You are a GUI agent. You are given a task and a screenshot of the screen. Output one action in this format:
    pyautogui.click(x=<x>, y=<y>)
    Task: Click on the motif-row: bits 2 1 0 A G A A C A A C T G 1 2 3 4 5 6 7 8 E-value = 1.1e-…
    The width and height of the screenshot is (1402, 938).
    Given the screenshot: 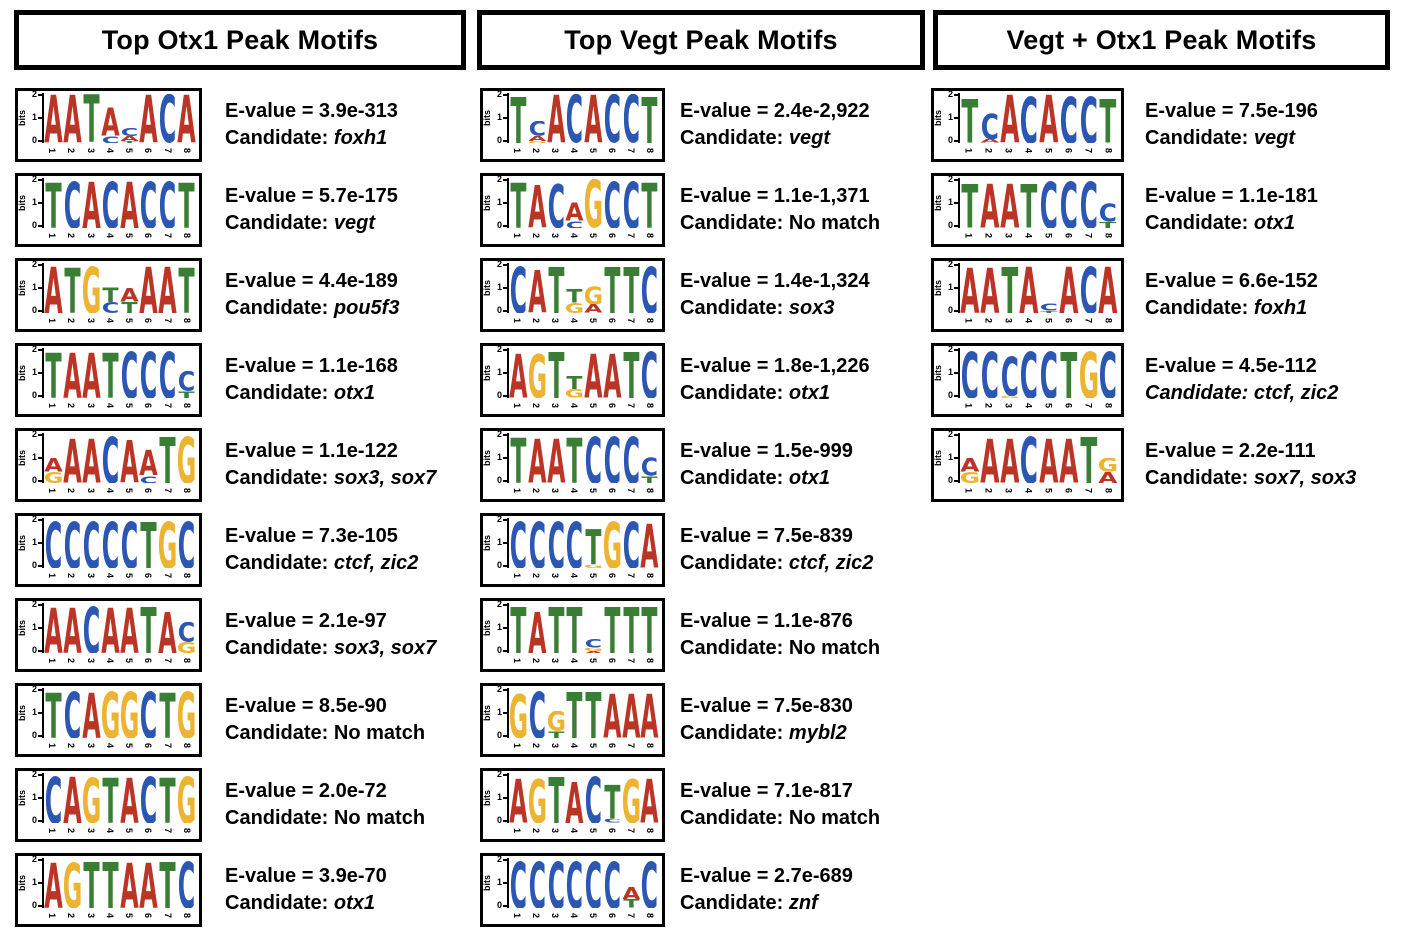 What is the action you would take?
    pyautogui.click(x=225, y=465)
    